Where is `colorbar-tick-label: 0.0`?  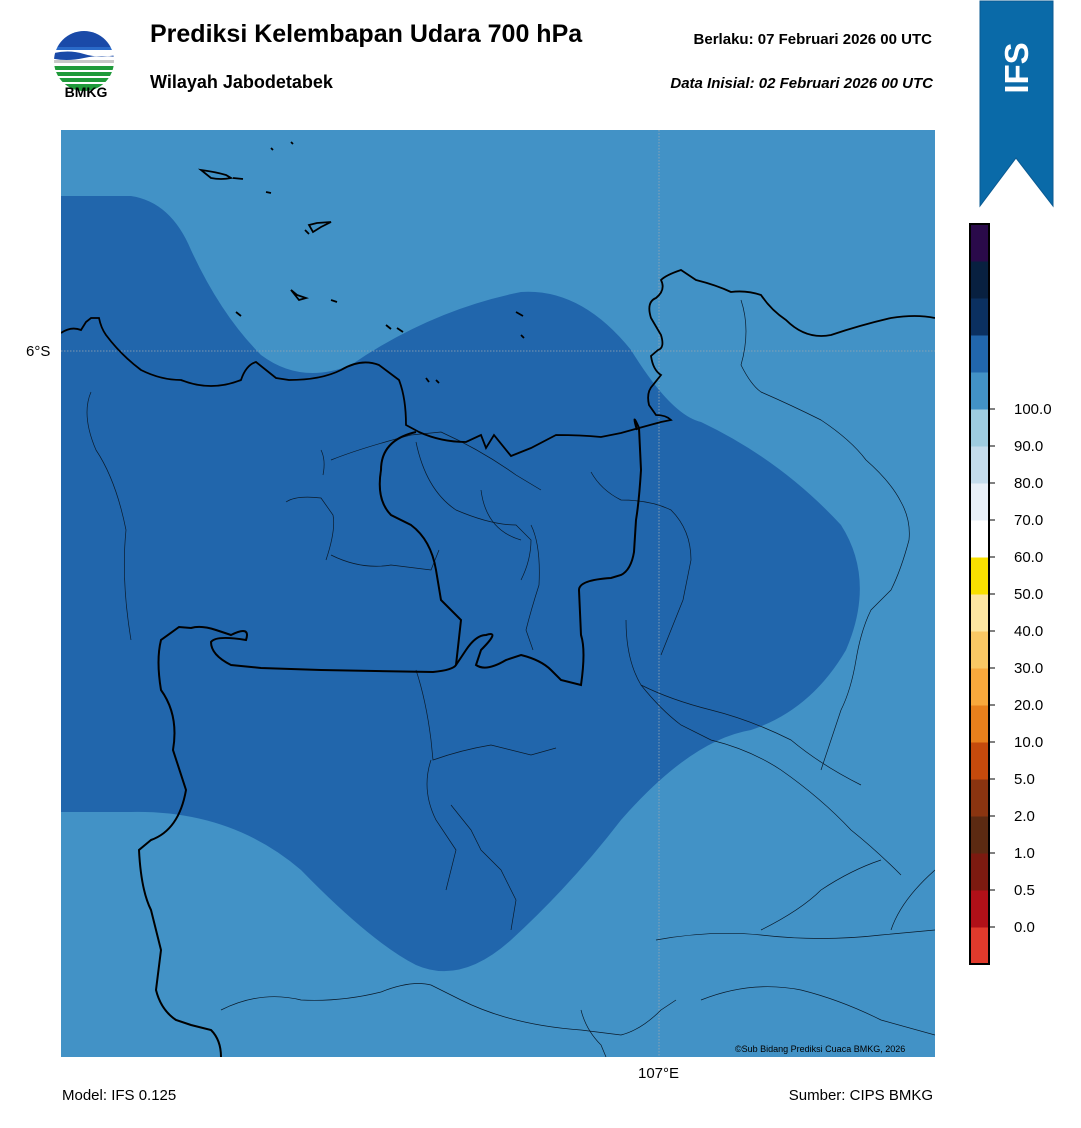
colorbar-tick-label: 0.0 is located at coordinates (1024, 927).